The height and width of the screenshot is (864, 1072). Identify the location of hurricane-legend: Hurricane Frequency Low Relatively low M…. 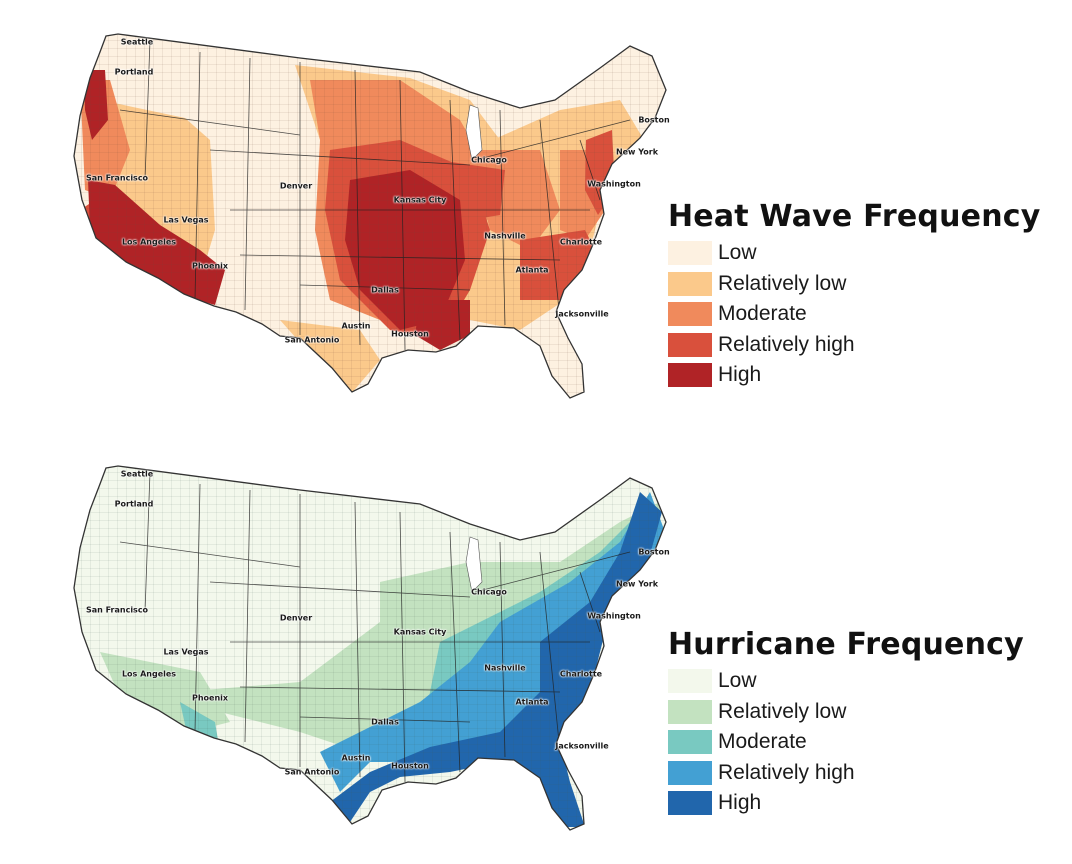
(868, 721).